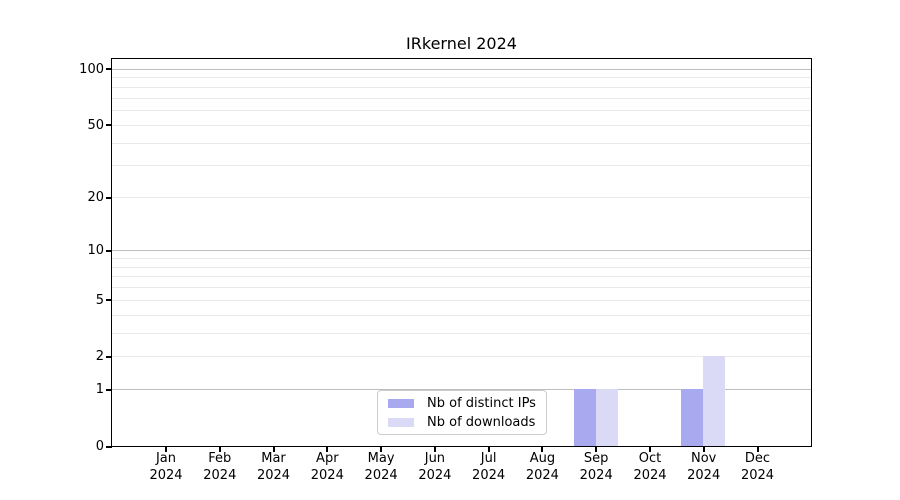  What do you see at coordinates (91, 69) in the screenshot?
I see `y-tick-label: 100` at bounding box center [91, 69].